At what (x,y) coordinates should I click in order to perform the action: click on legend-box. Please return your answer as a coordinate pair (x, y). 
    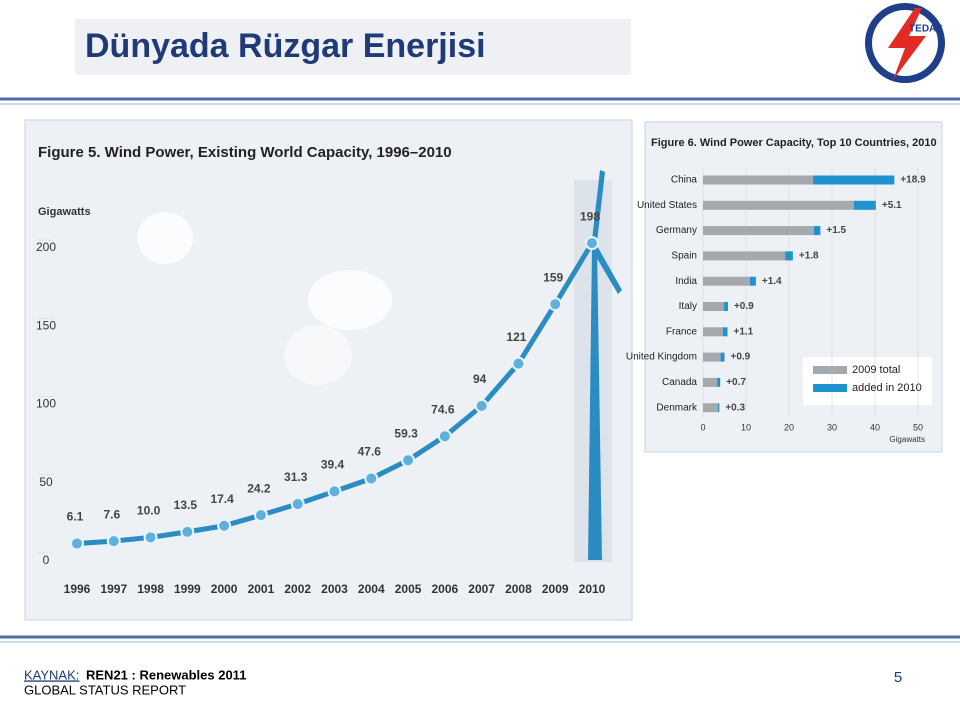
    Looking at the image, I should click on (867, 381).